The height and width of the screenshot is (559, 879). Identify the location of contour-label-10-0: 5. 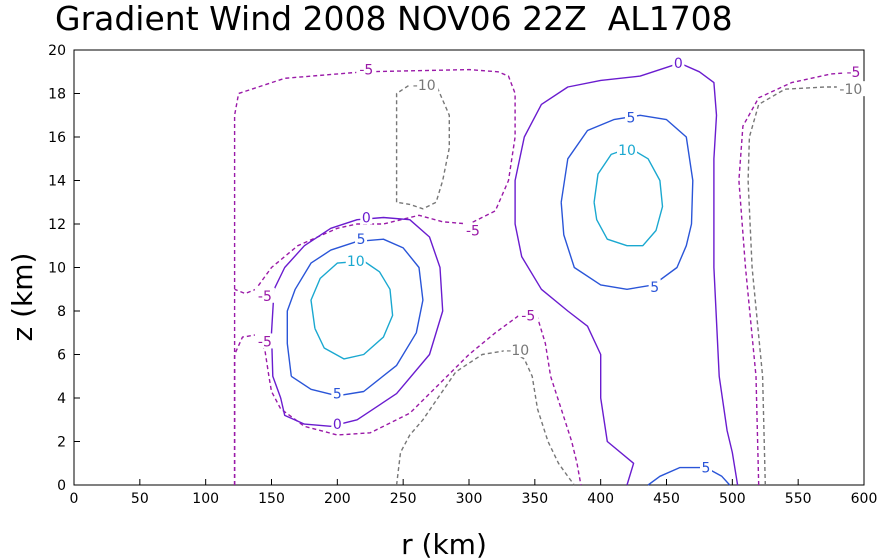
(706, 469).